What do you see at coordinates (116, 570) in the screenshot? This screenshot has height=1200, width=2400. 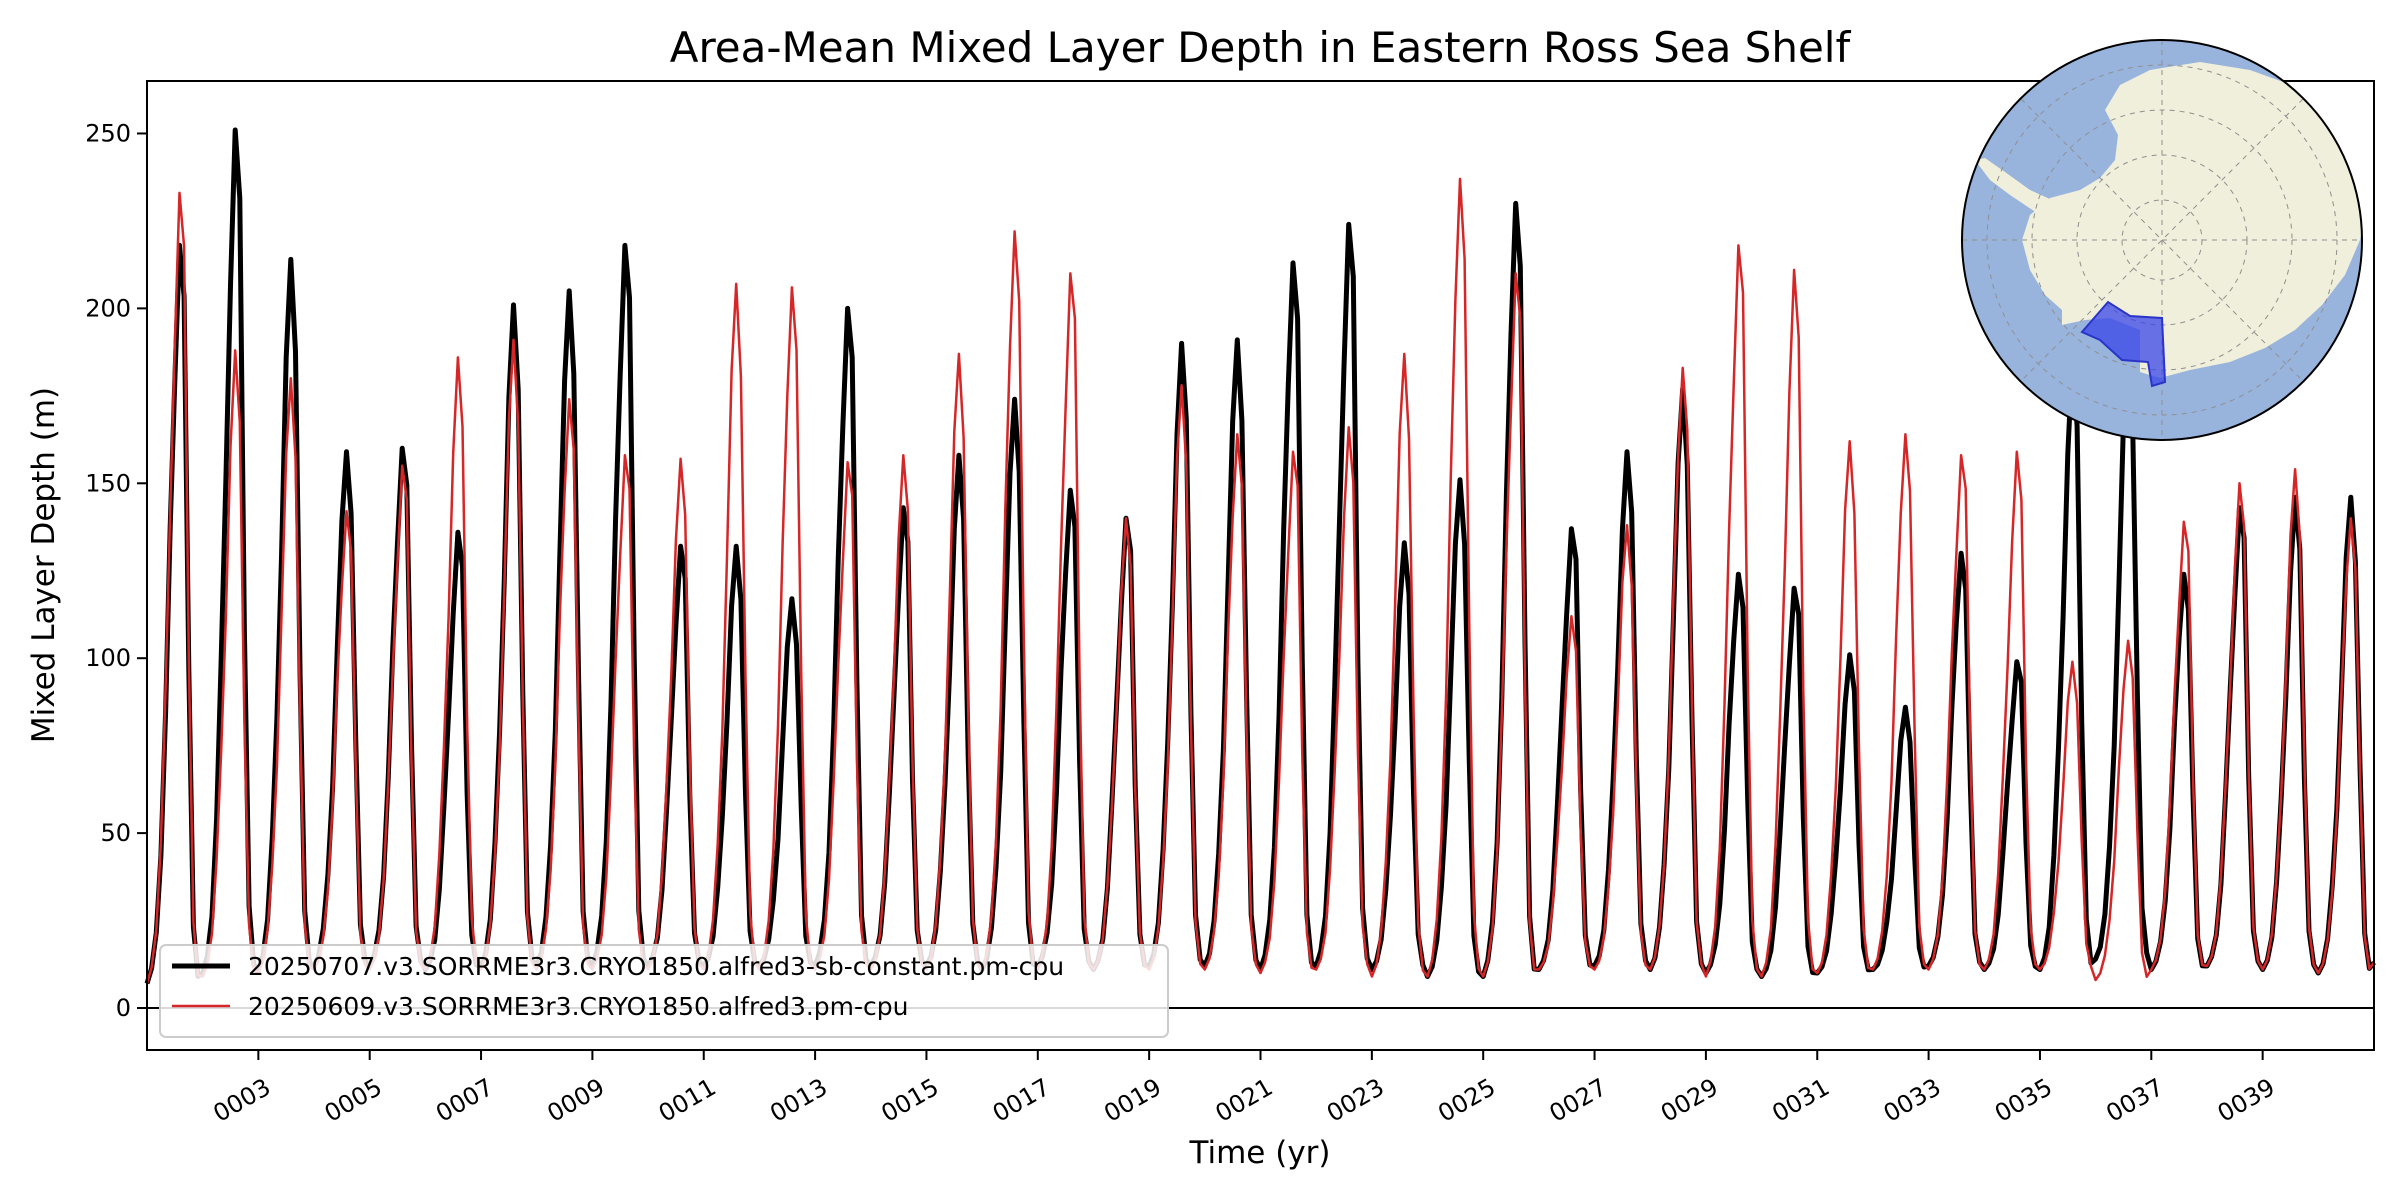 I see `y-axis: 0 50 100 150 200 250` at bounding box center [116, 570].